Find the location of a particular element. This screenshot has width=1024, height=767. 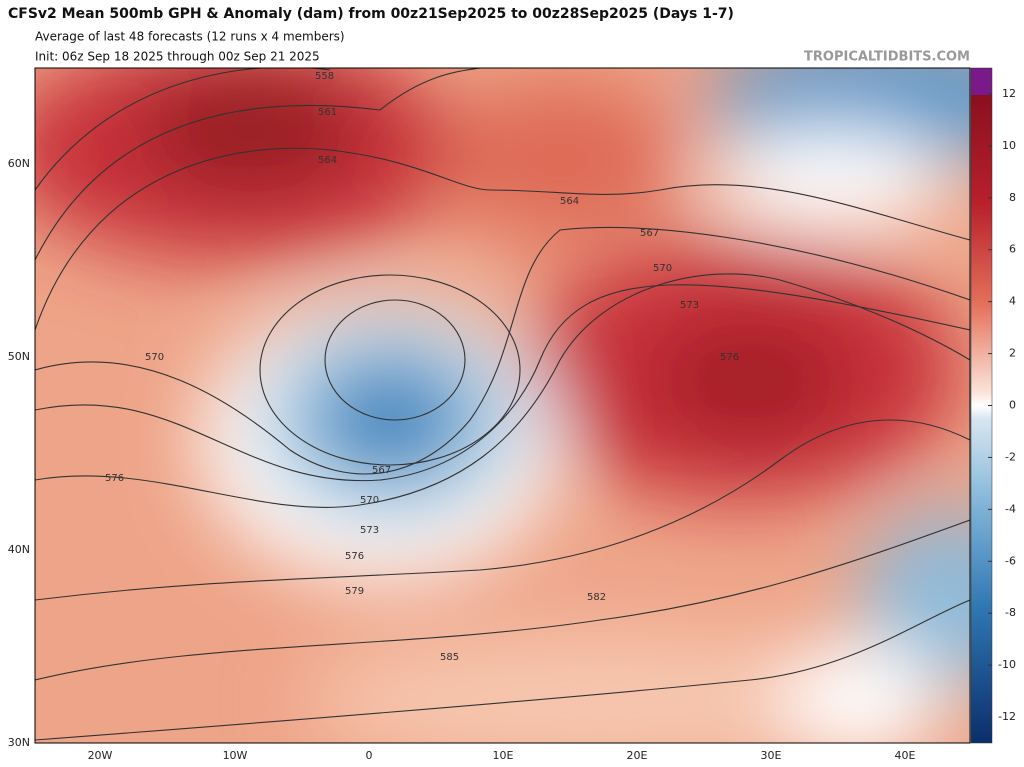

colorbar-label: 2 is located at coordinates (1012, 353).